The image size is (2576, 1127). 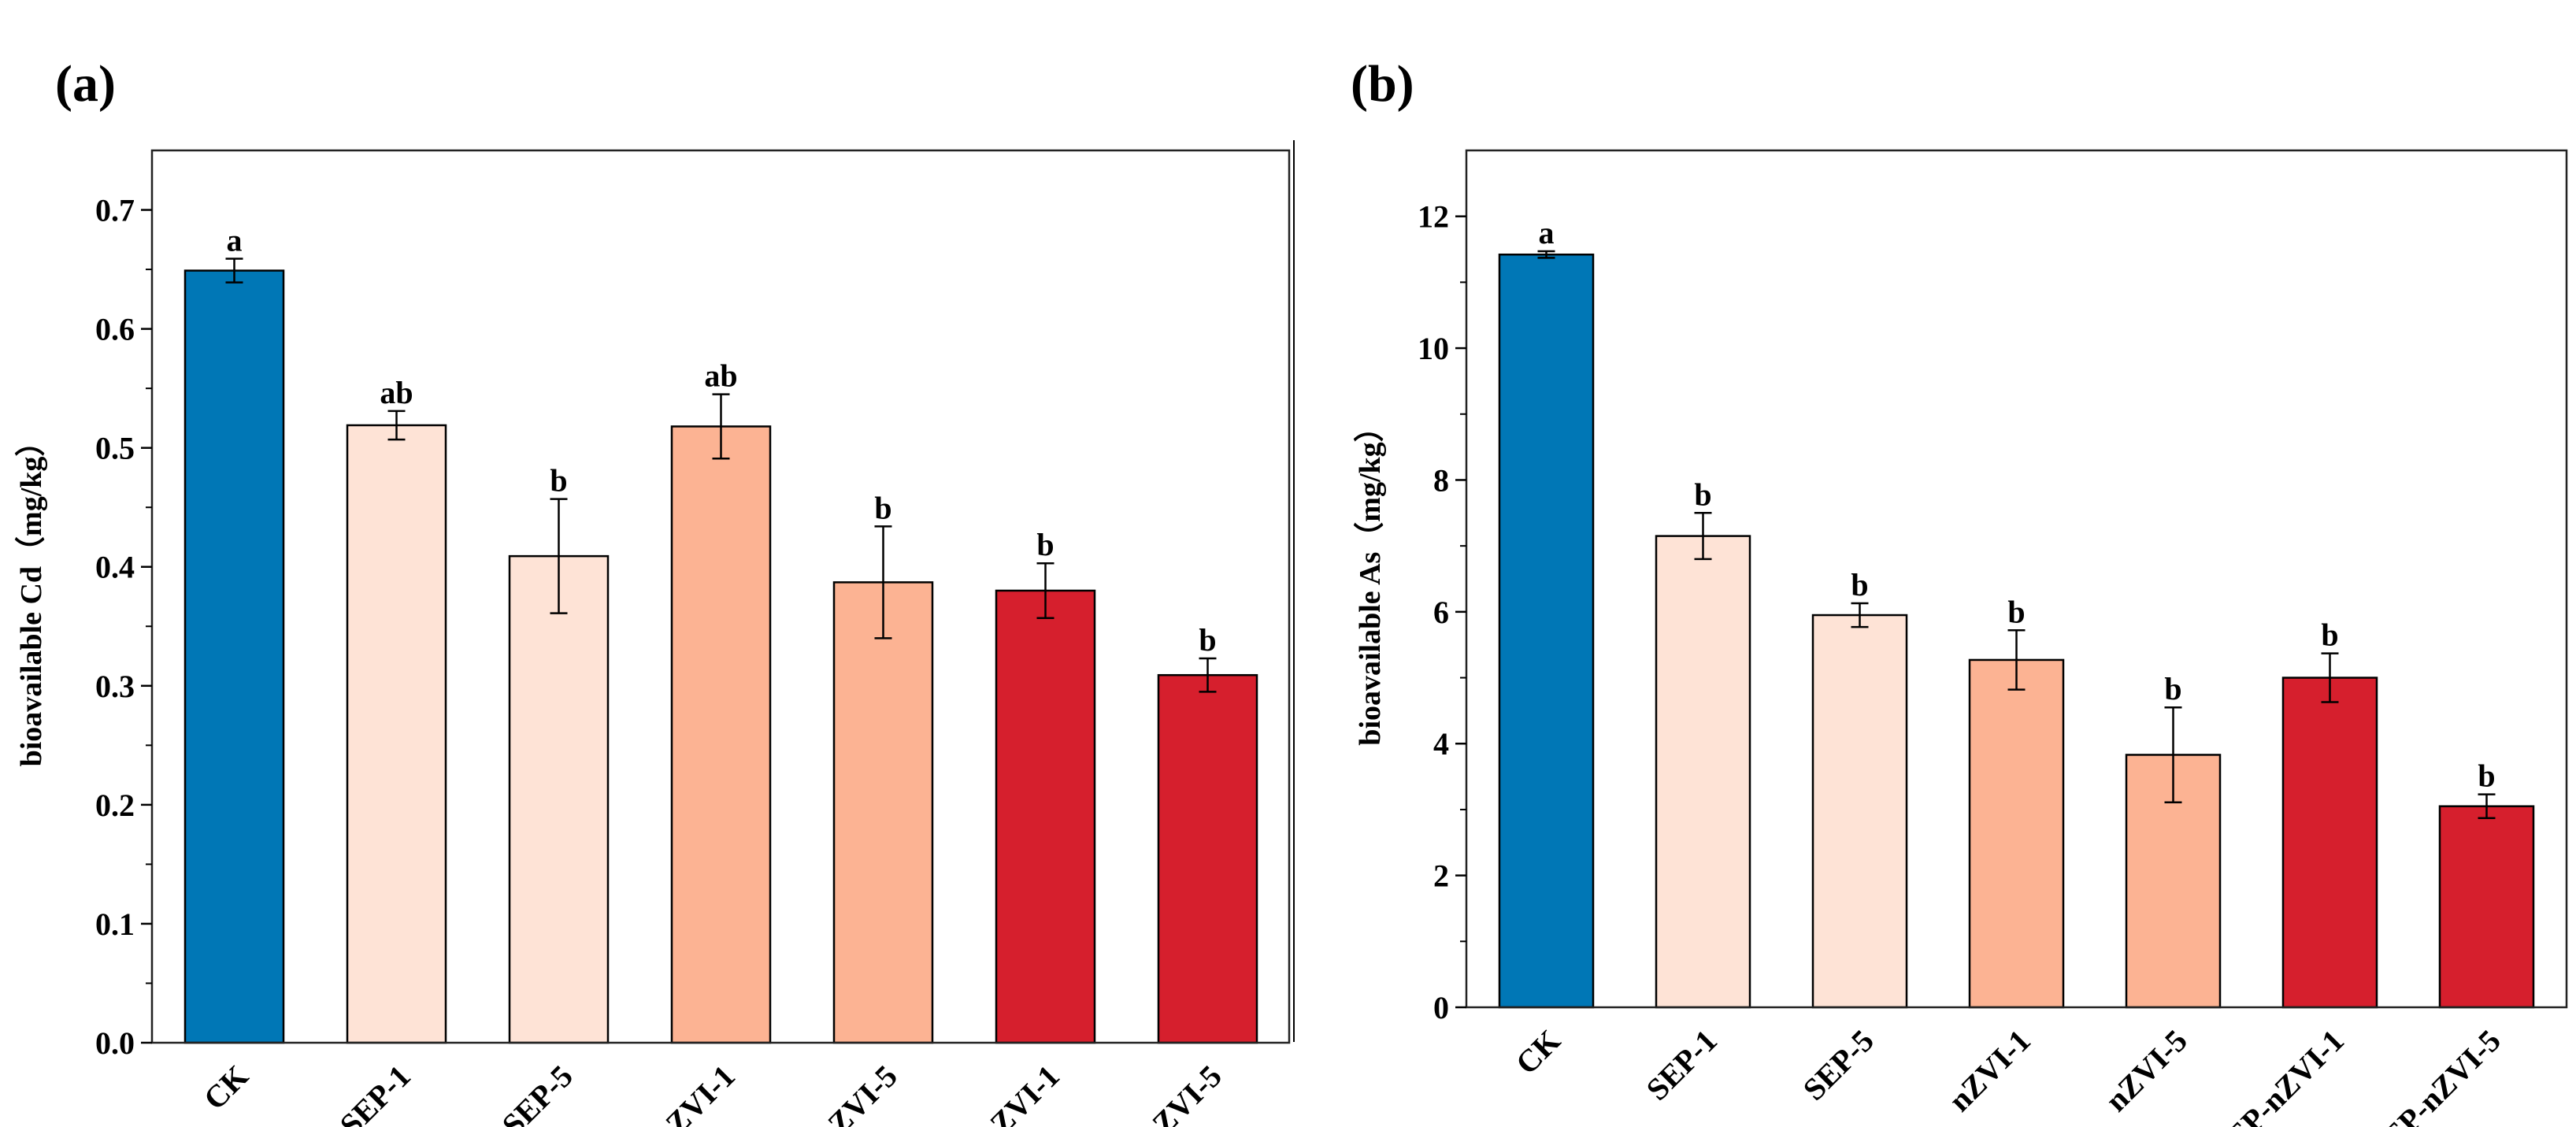 What do you see at coordinates (1441, 613) in the screenshot?
I see `y-tick-label: 6` at bounding box center [1441, 613].